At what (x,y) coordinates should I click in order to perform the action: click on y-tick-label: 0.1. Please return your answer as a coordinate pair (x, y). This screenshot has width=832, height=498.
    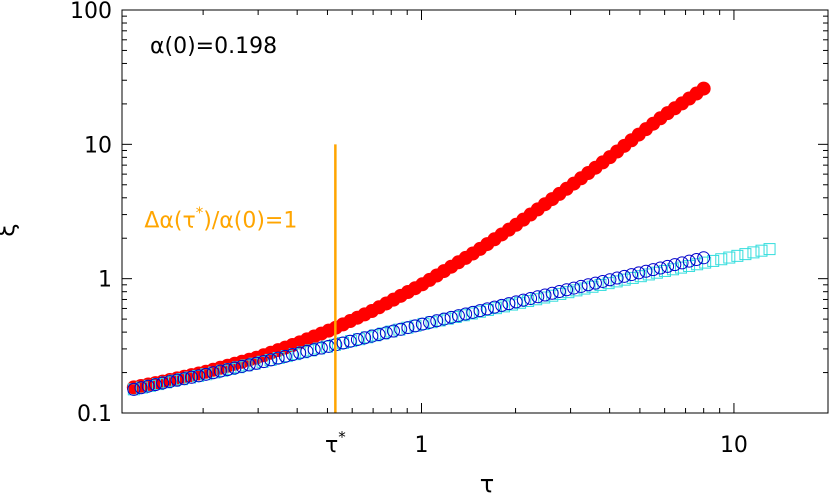
    Looking at the image, I should click on (94, 414).